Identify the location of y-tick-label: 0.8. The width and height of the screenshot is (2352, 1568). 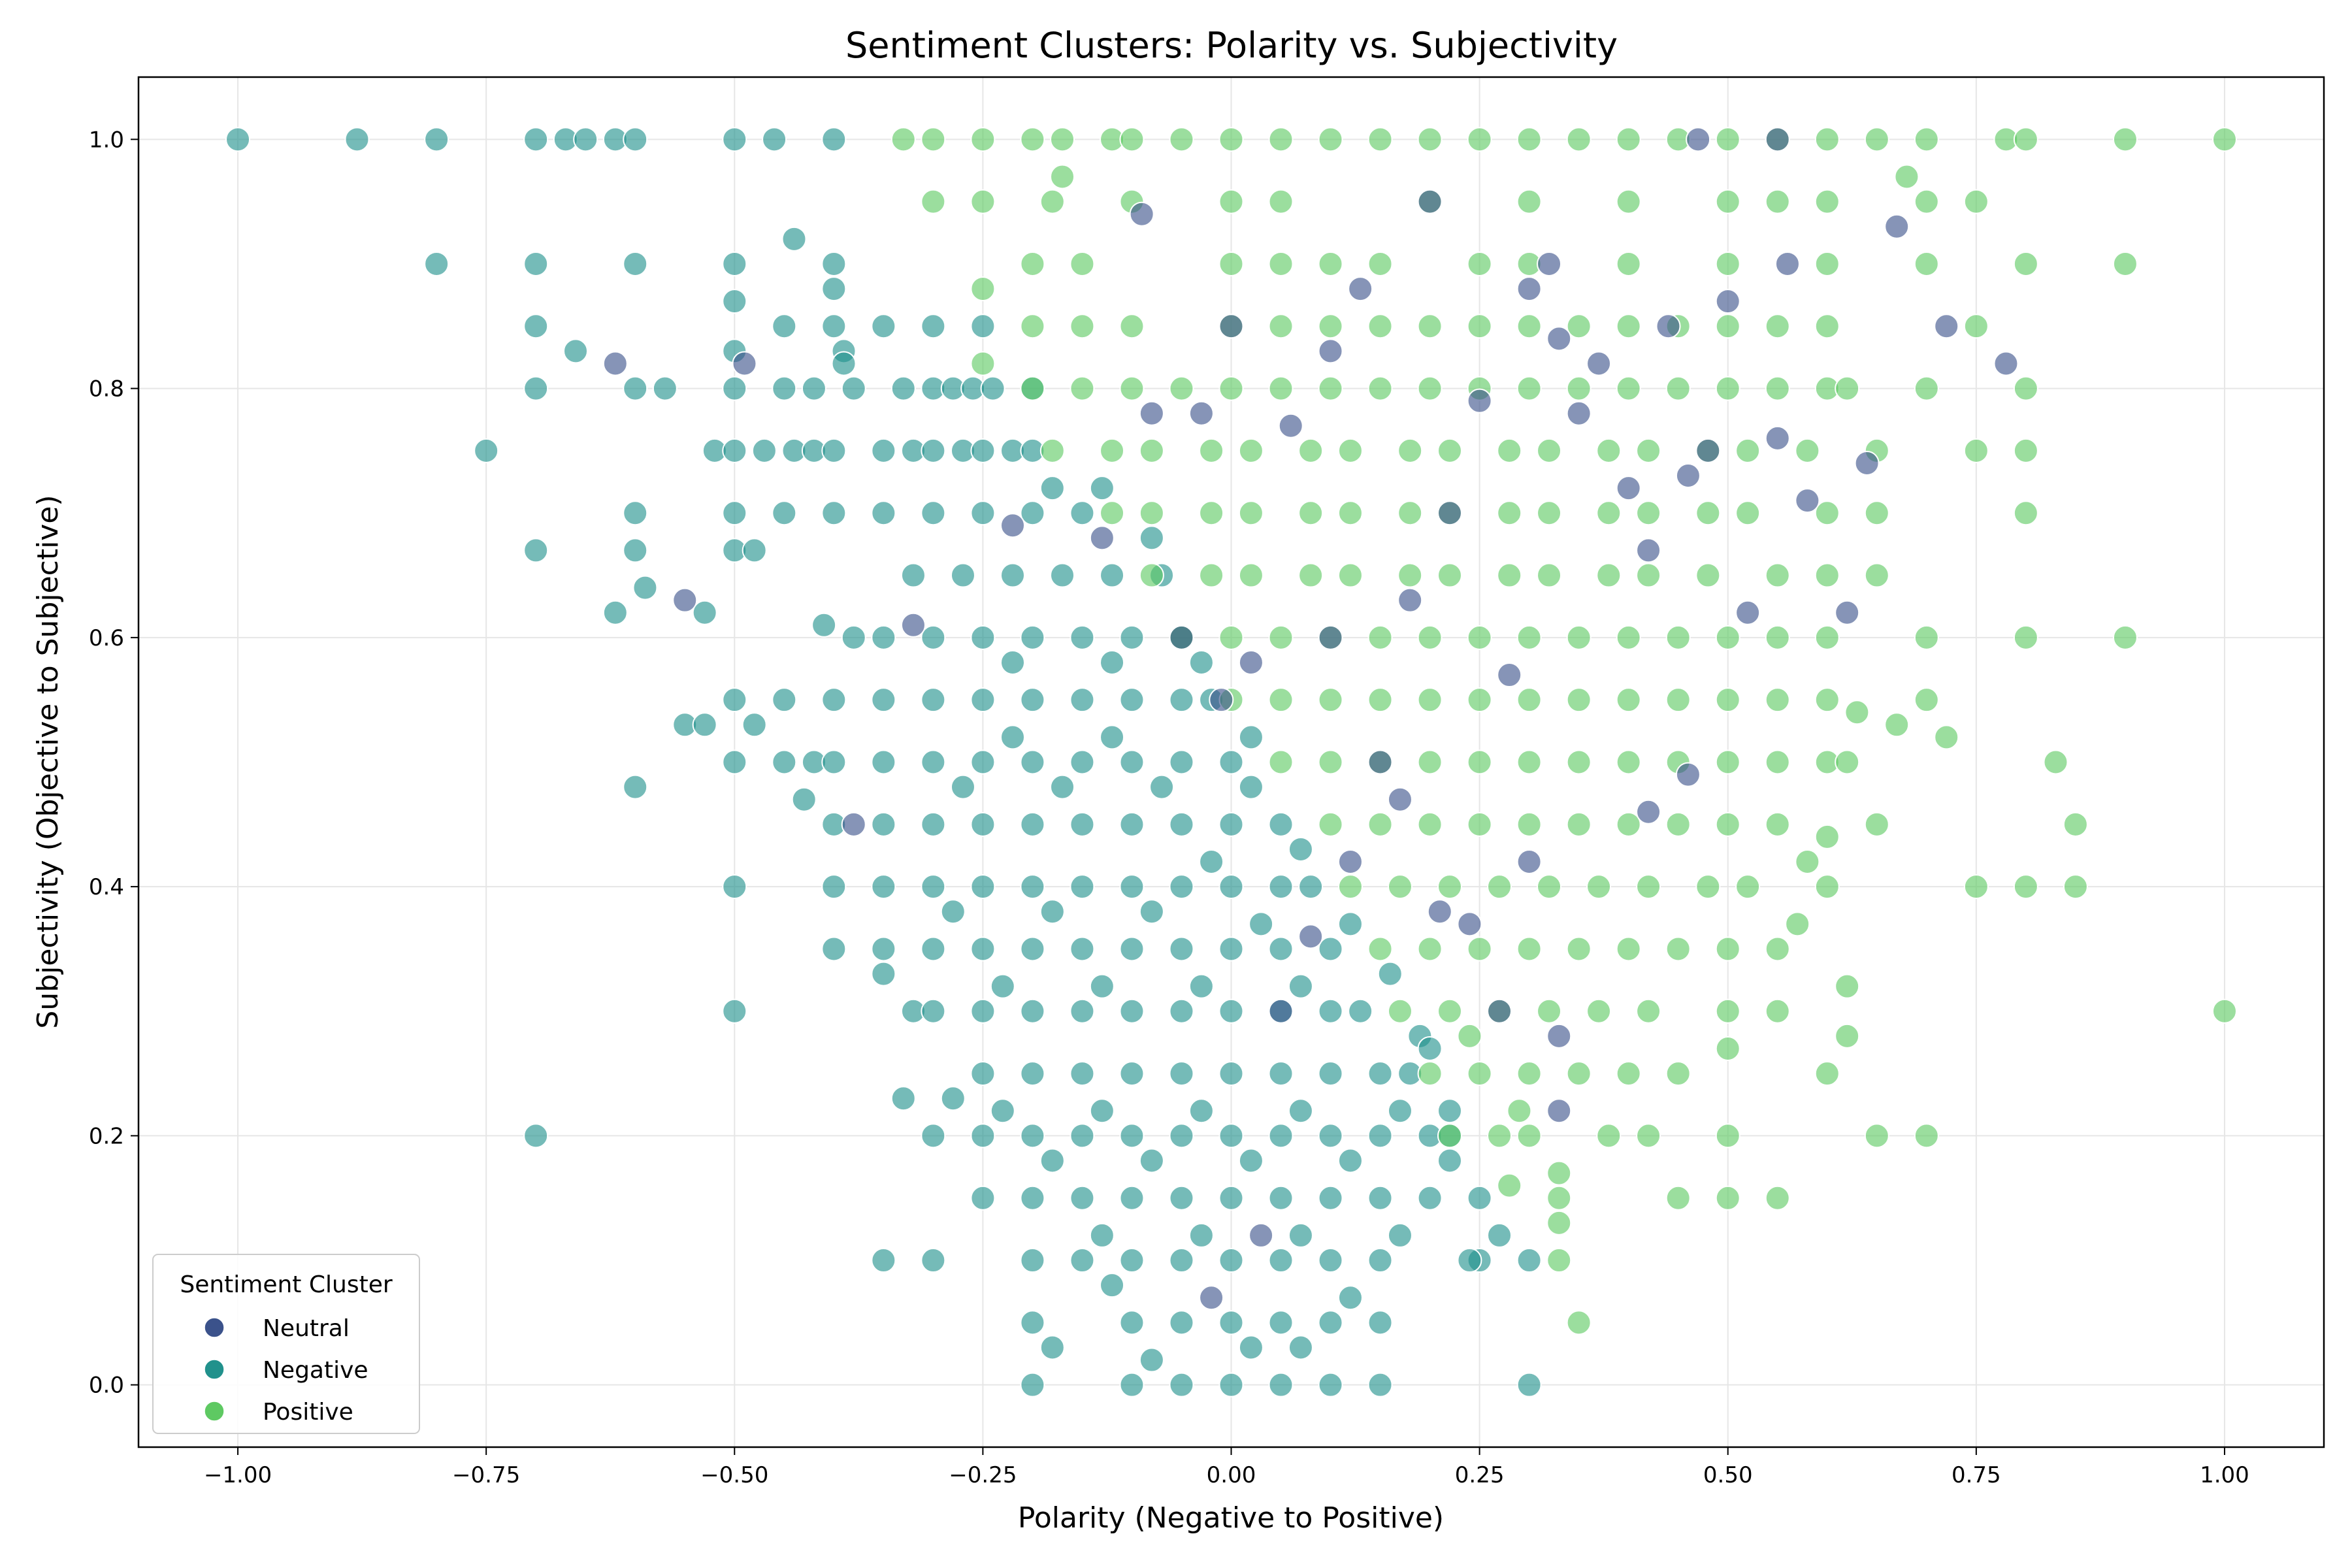
(106, 389).